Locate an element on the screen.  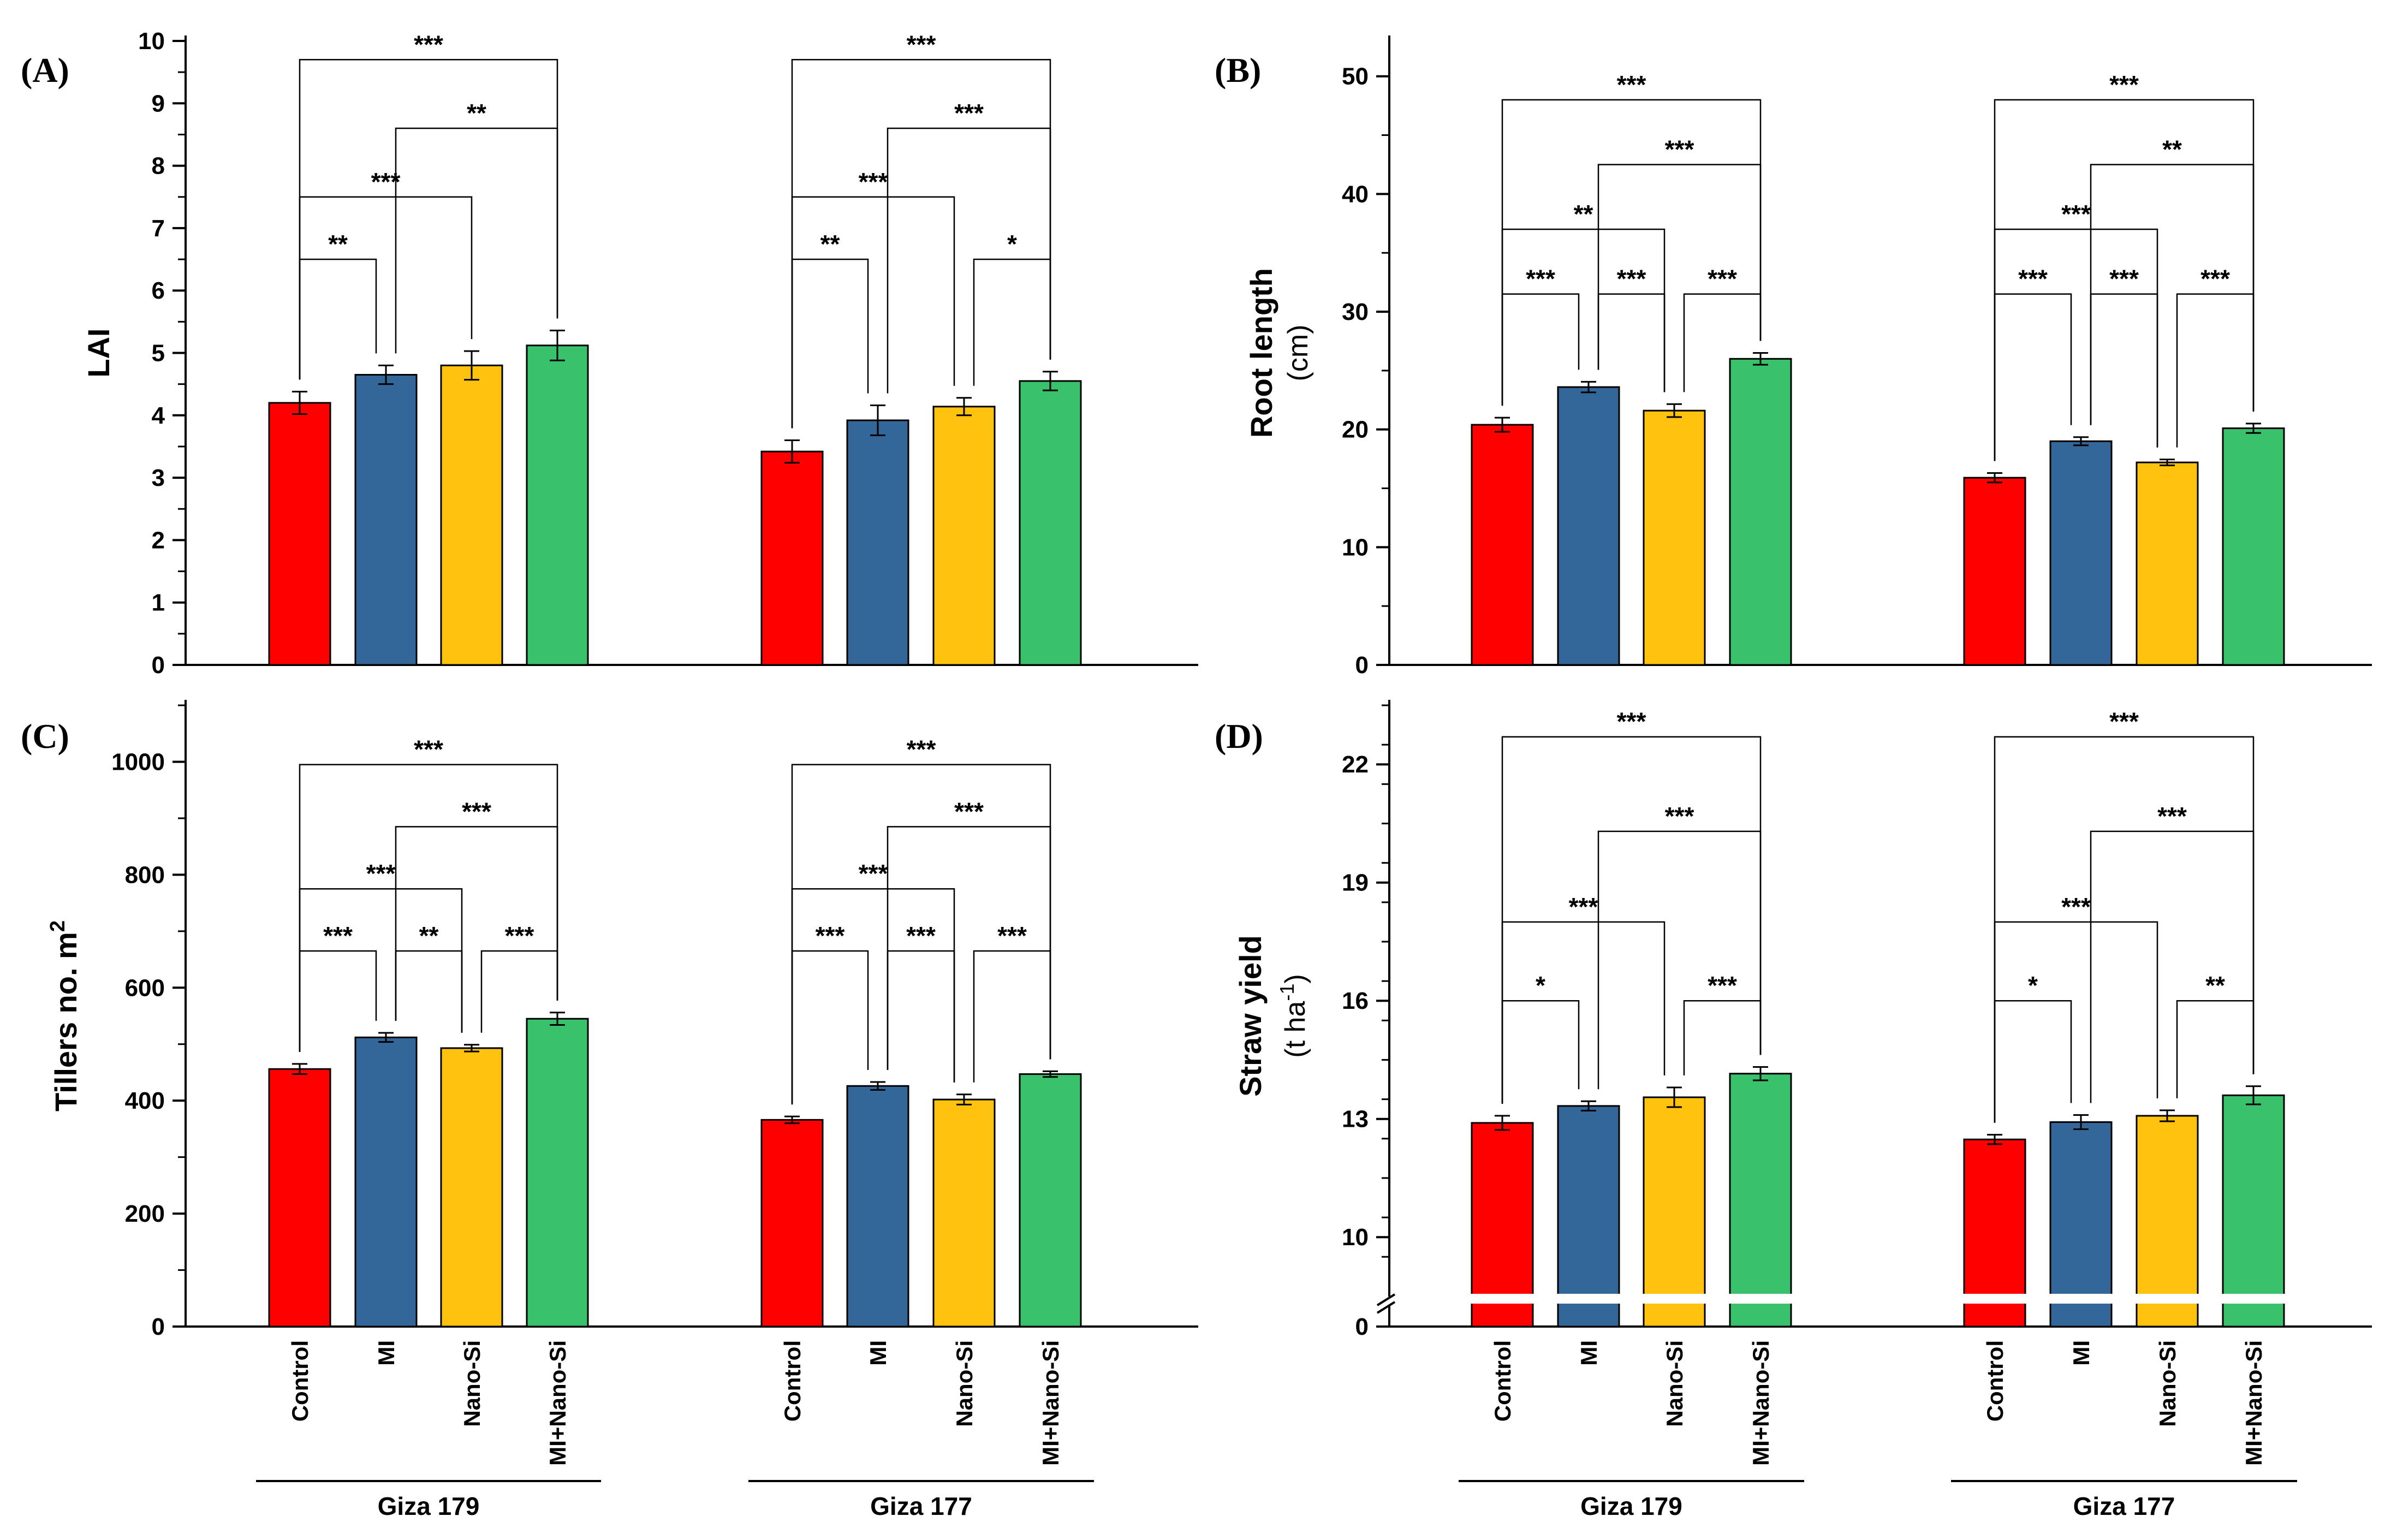
y-tick-label: 0 is located at coordinates (1362, 666).